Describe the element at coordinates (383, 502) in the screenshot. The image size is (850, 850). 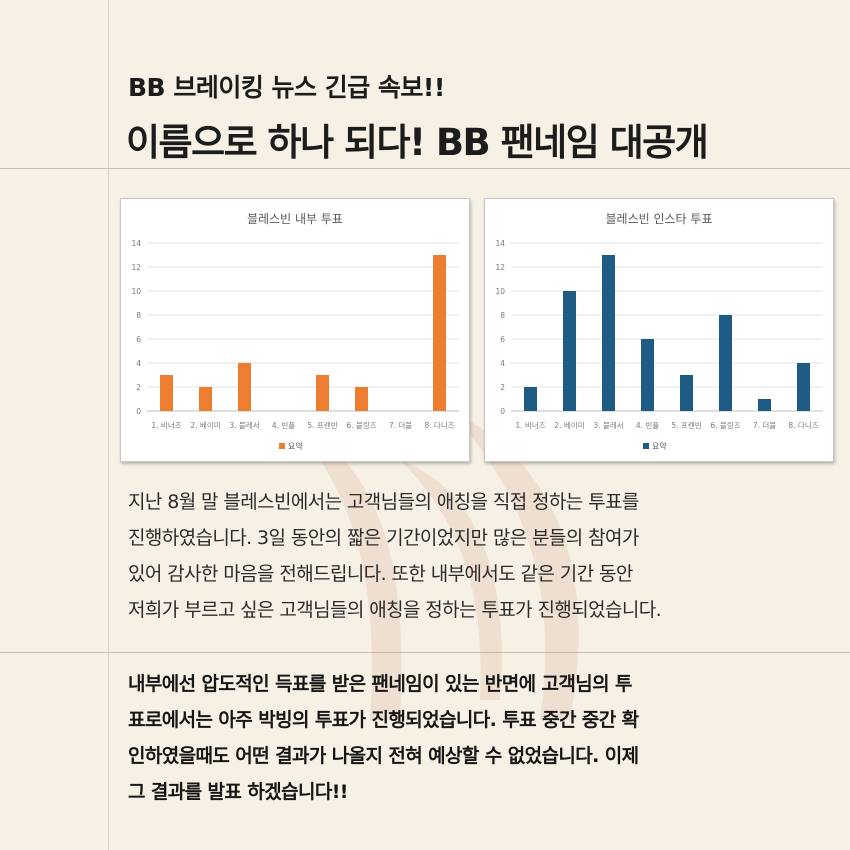
I see `intro-line: 지난 8월 말 블레스빈에서는 고객님들의 애칭을 직접 정하는 투표를` at that location.